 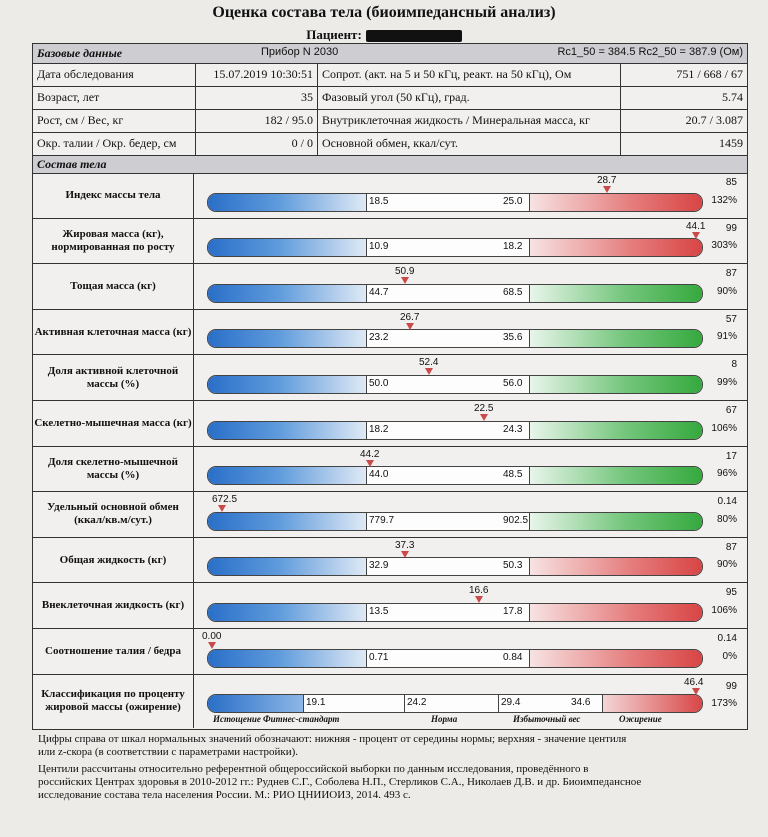 I want to click on metric-row: Индекс массы тела 18.5 25.0 28.7 85 132%, so click(x=390, y=196).